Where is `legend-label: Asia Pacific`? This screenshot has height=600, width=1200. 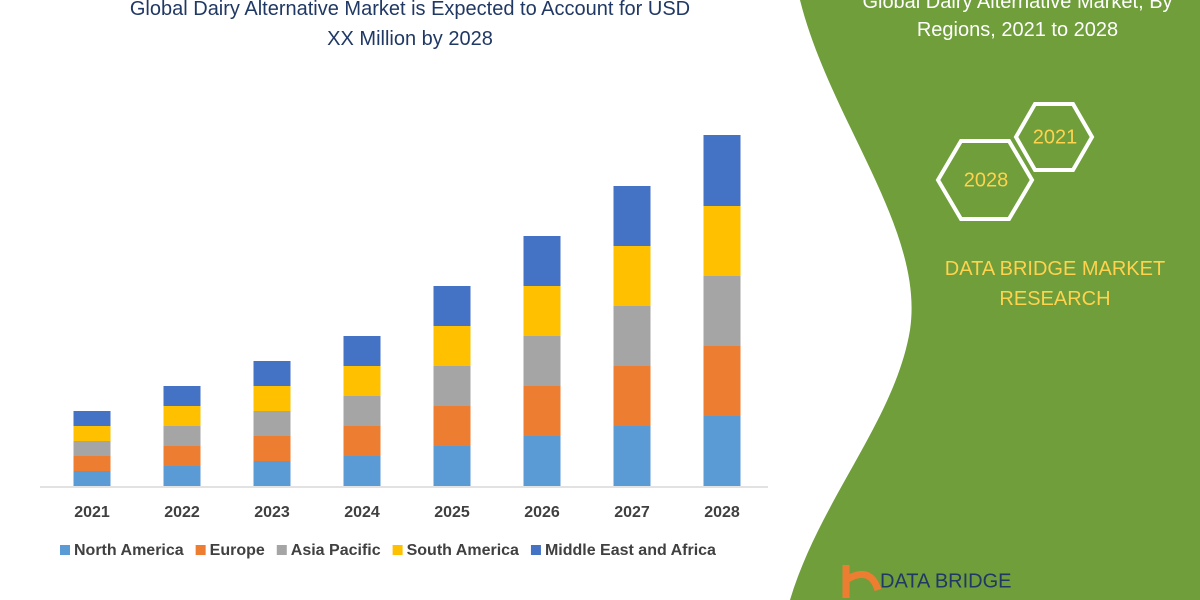
legend-label: Asia Pacific is located at coordinates (336, 550).